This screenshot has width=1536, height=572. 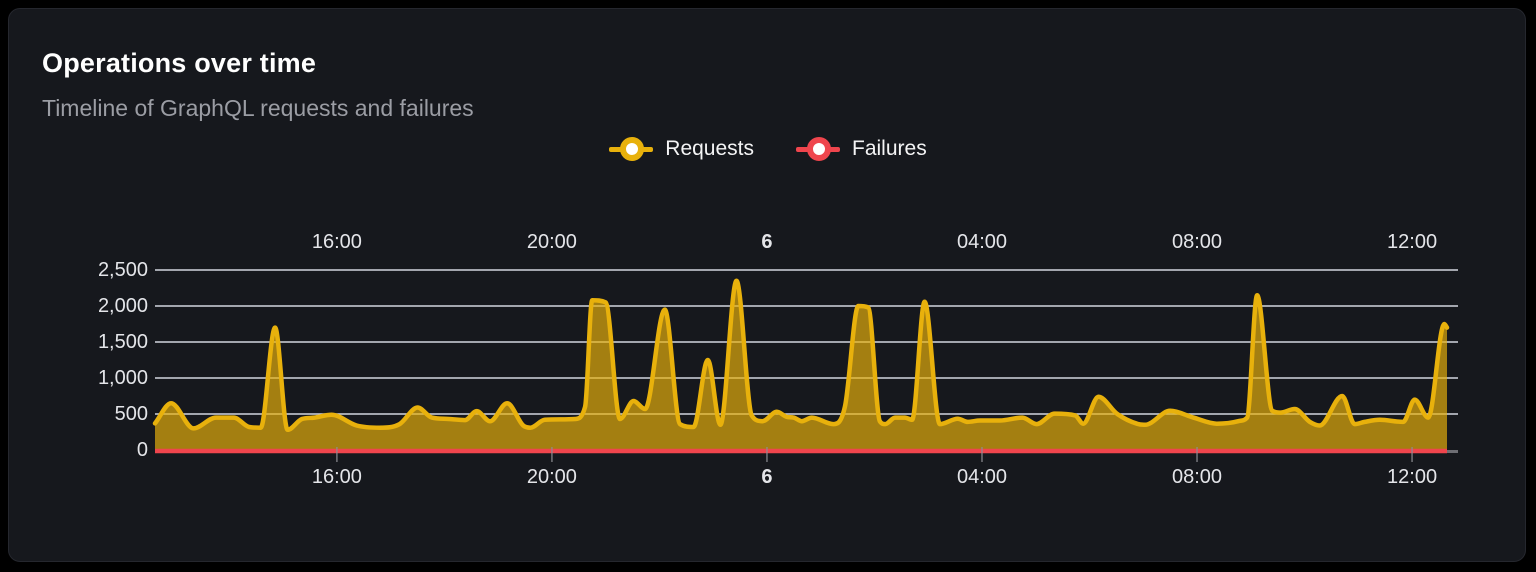 I want to click on legend-label-requests: Requests, so click(x=709, y=148).